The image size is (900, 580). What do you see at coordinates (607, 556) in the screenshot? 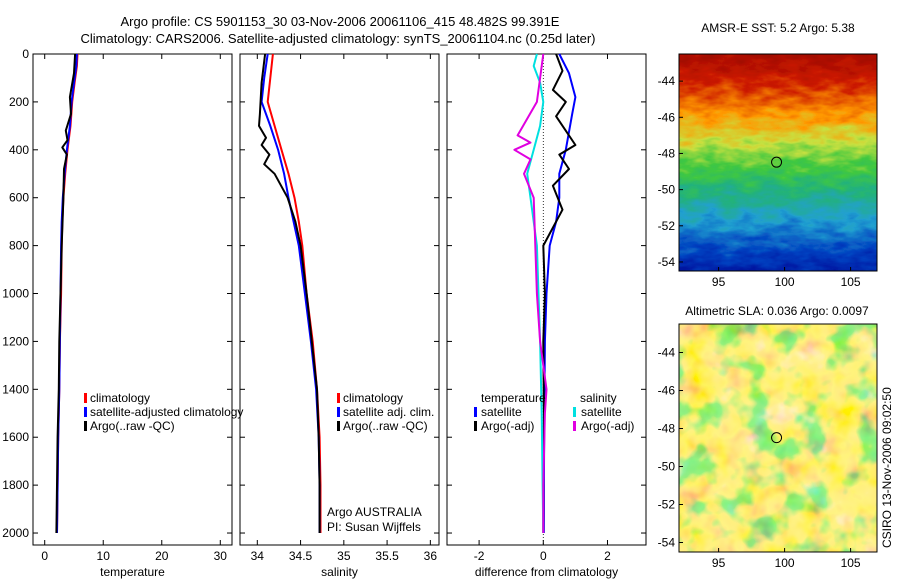
I see `x-tick-label: 2` at bounding box center [607, 556].